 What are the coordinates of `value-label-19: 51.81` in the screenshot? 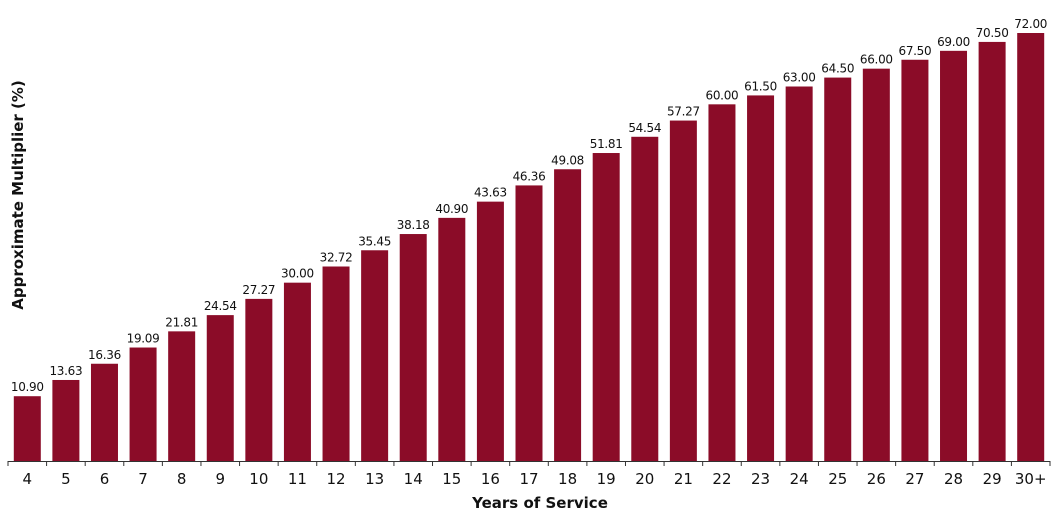 It's located at (606, 144).